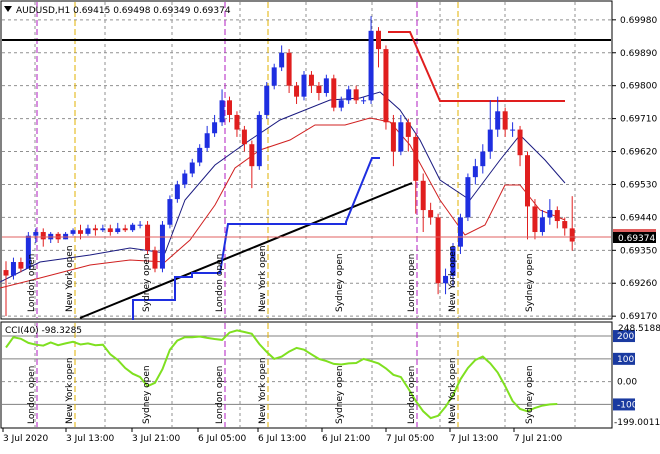  I want to click on price-tick-label: 0.69350, so click(638, 251).